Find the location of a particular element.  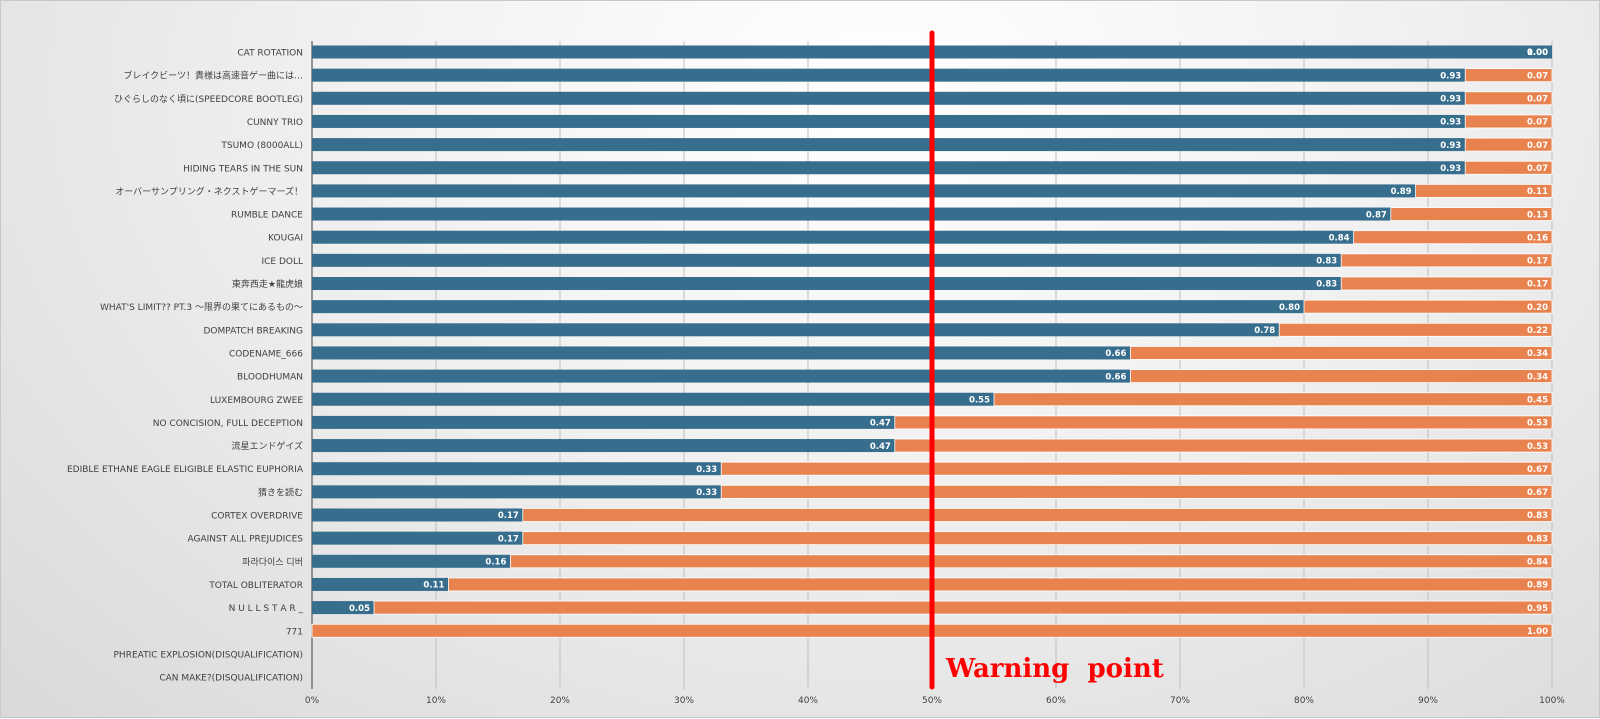

data-label-series-1: 0.89 is located at coordinates (1401, 192).